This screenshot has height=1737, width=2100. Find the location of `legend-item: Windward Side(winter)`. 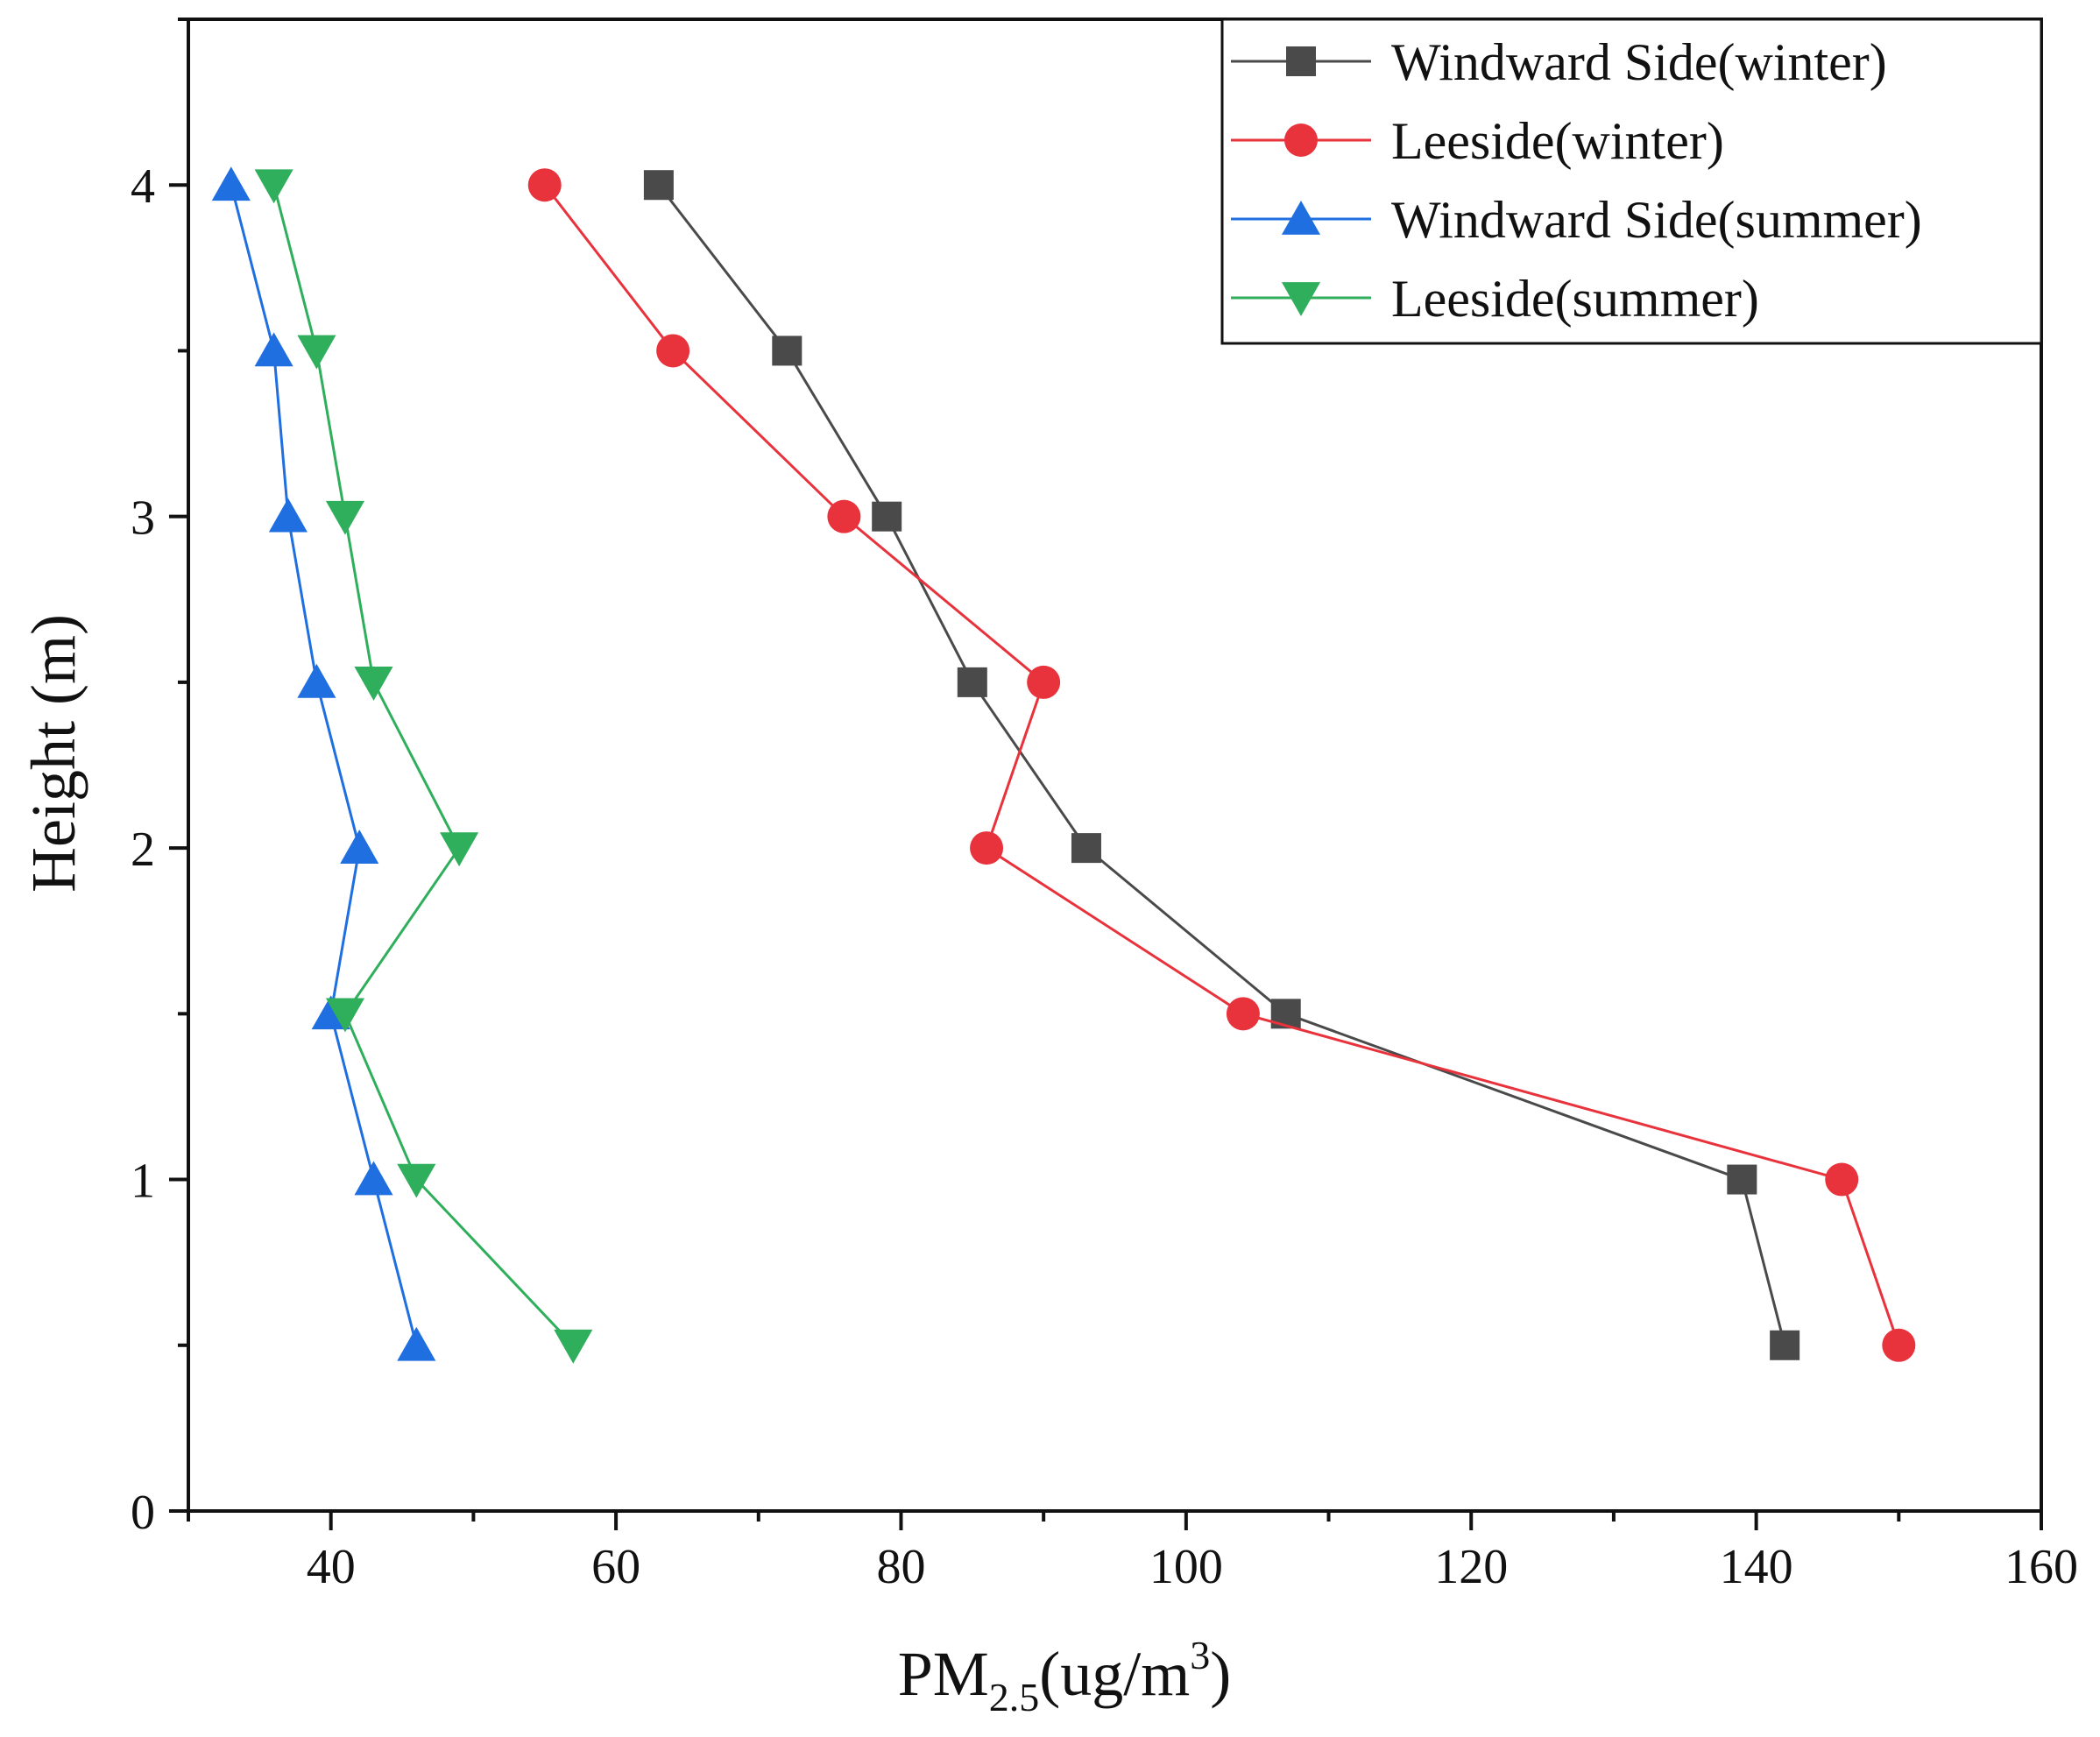

legend-item: Windward Side(winter) is located at coordinates (1559, 62).